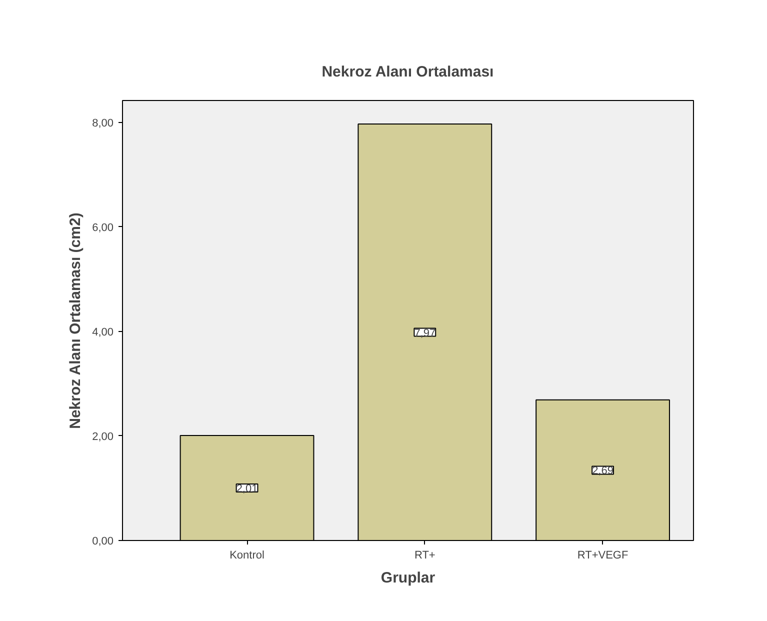 The height and width of the screenshot is (621, 767). Describe the element at coordinates (103, 436) in the screenshot. I see `y-tick-label: 2,00` at that location.